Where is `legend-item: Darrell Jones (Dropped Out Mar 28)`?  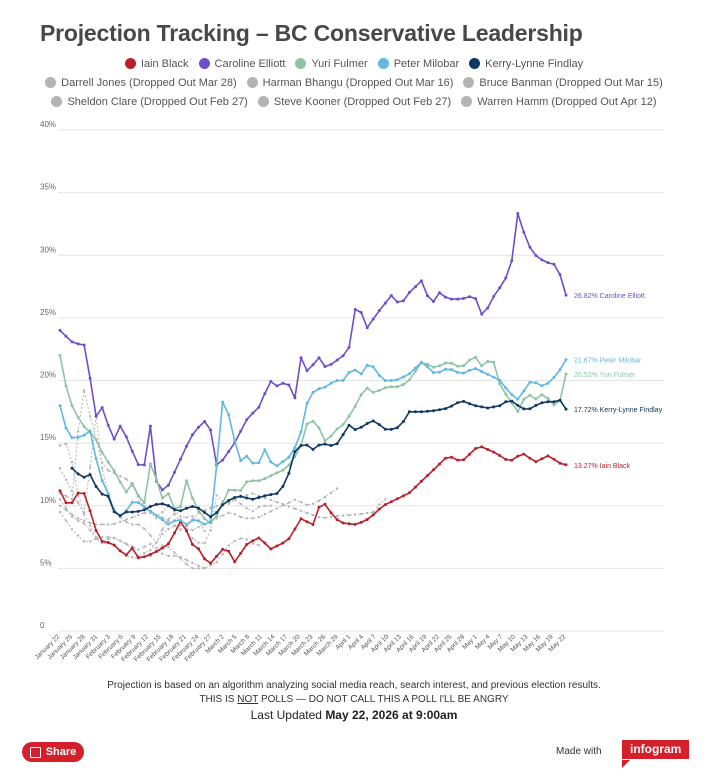
legend-item: Darrell Jones (Dropped Out Mar 28) is located at coordinates (141, 82).